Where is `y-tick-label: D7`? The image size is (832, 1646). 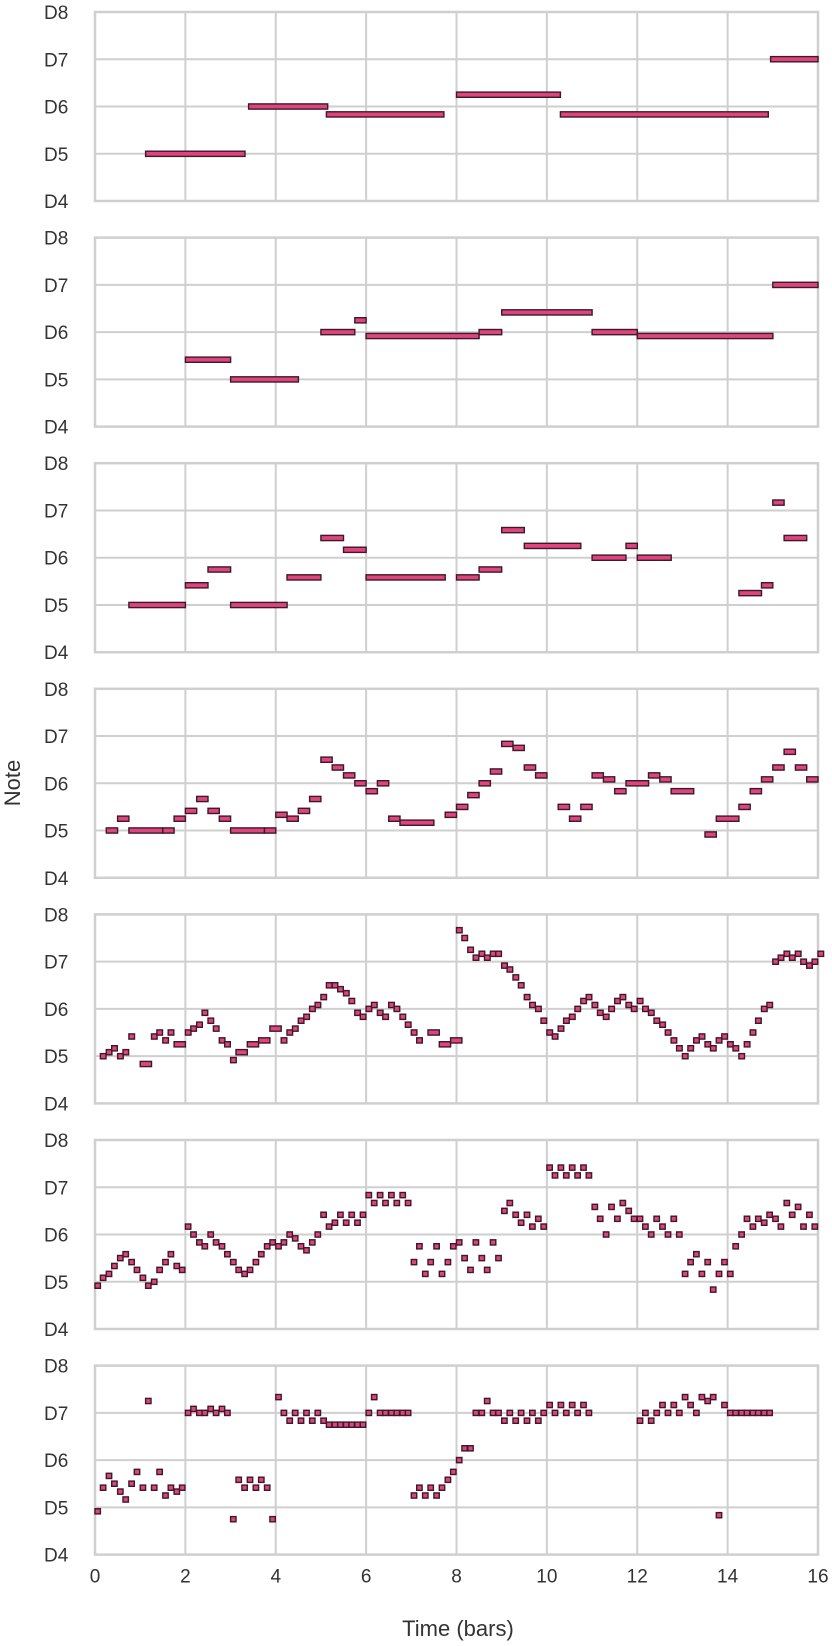 y-tick-label: D7 is located at coordinates (56, 286).